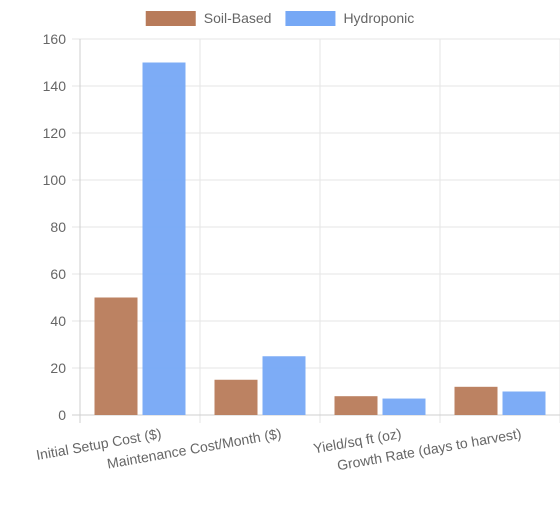 The height and width of the screenshot is (505, 560). I want to click on legend: Soil-Based Hydroponic, so click(279, 18).